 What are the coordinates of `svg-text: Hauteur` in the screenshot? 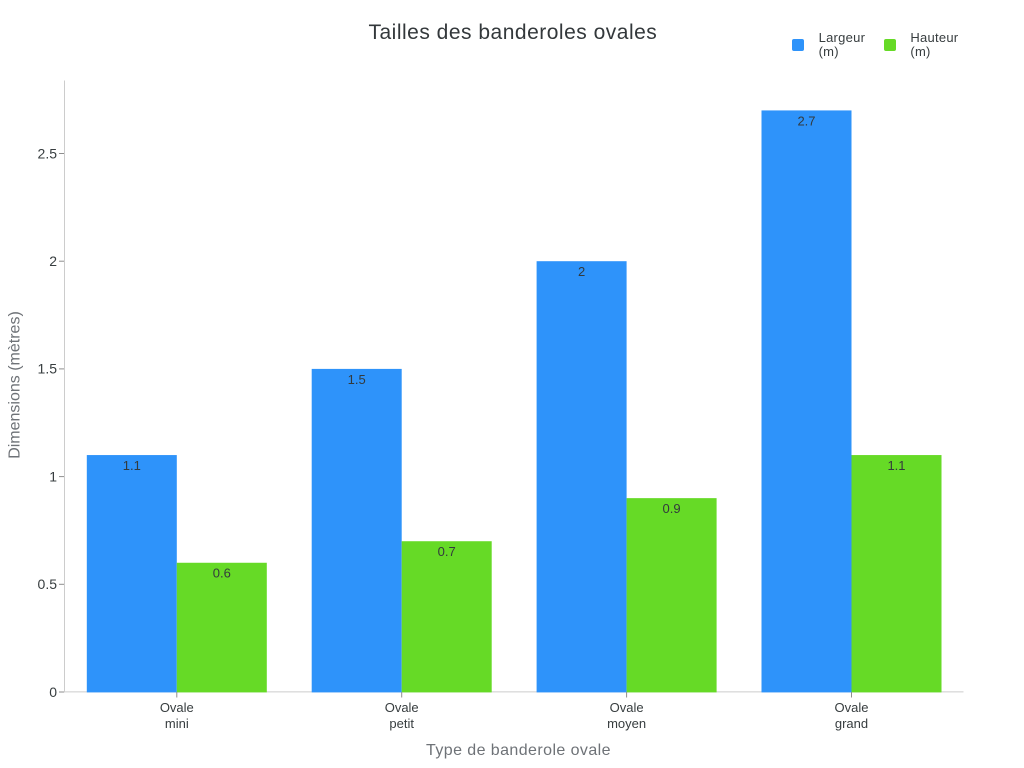 It's located at (934, 37).